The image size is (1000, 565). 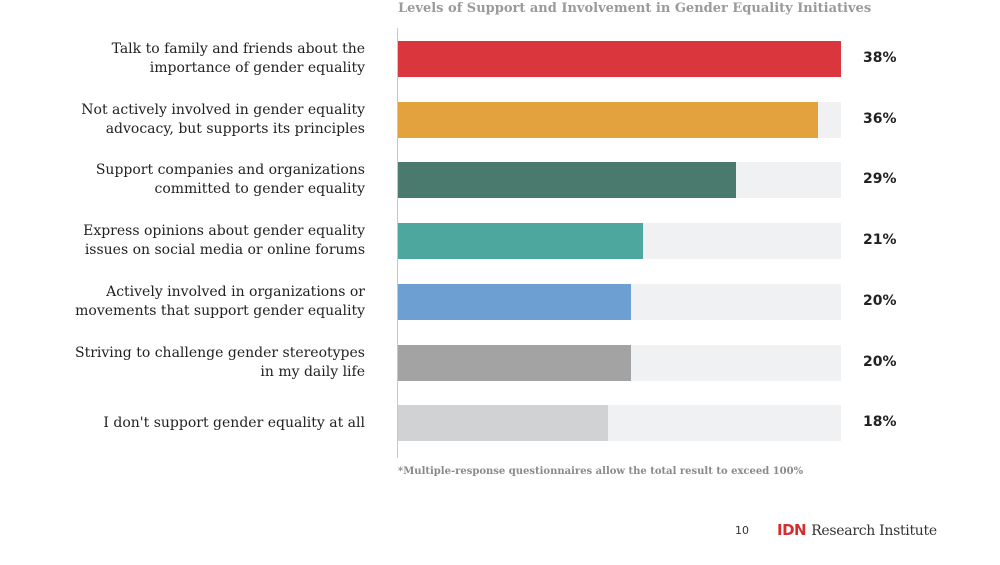 What do you see at coordinates (230, 170) in the screenshot?
I see `category-label-line: Support companies and organizations` at bounding box center [230, 170].